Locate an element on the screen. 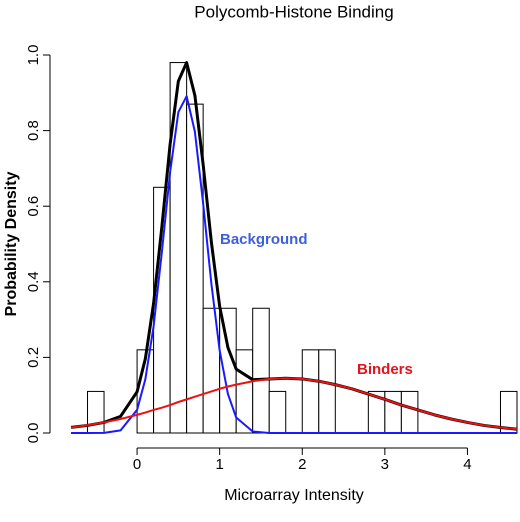 This screenshot has width=520, height=522. y-tick-label: 0.8 is located at coordinates (33, 130).